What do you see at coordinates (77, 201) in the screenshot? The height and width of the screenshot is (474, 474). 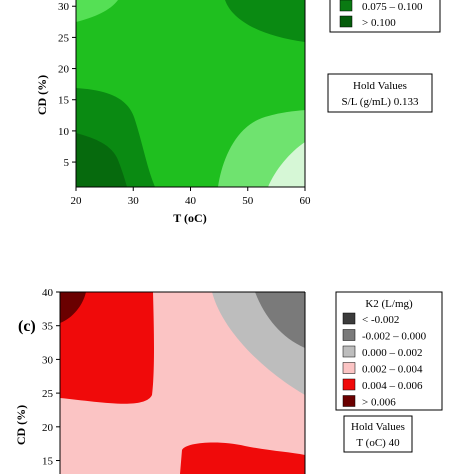 I see `x-tick-label-a: 20` at bounding box center [77, 201].